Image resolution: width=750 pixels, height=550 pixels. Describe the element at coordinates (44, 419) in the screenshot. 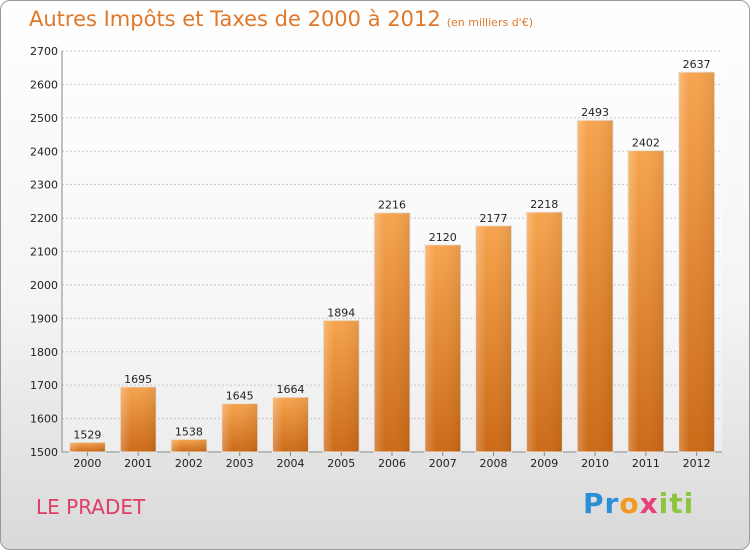

I see `y-tick-label: 1600` at that location.